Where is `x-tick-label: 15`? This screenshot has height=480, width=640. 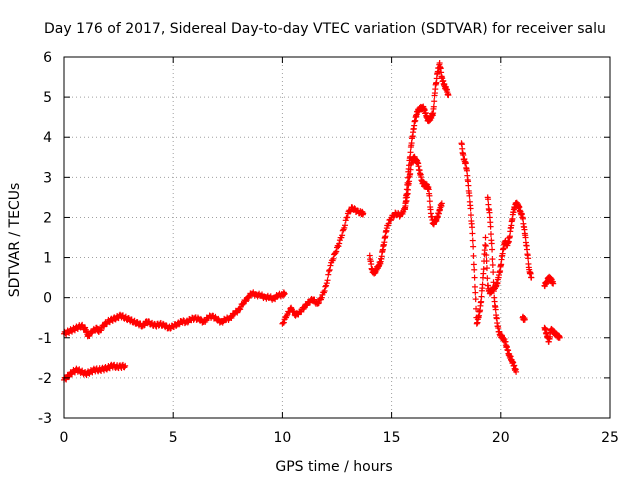
x-tick-label: 15 is located at coordinates (392, 438).